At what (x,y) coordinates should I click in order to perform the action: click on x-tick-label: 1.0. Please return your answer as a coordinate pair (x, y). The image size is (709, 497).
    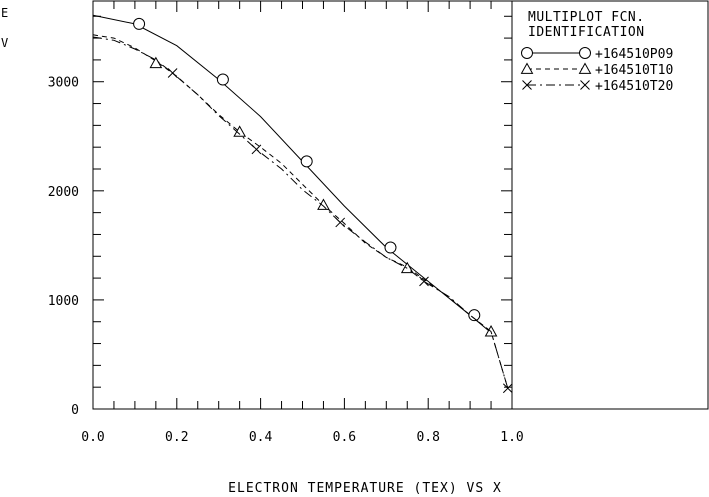
    Looking at the image, I should click on (511, 437).